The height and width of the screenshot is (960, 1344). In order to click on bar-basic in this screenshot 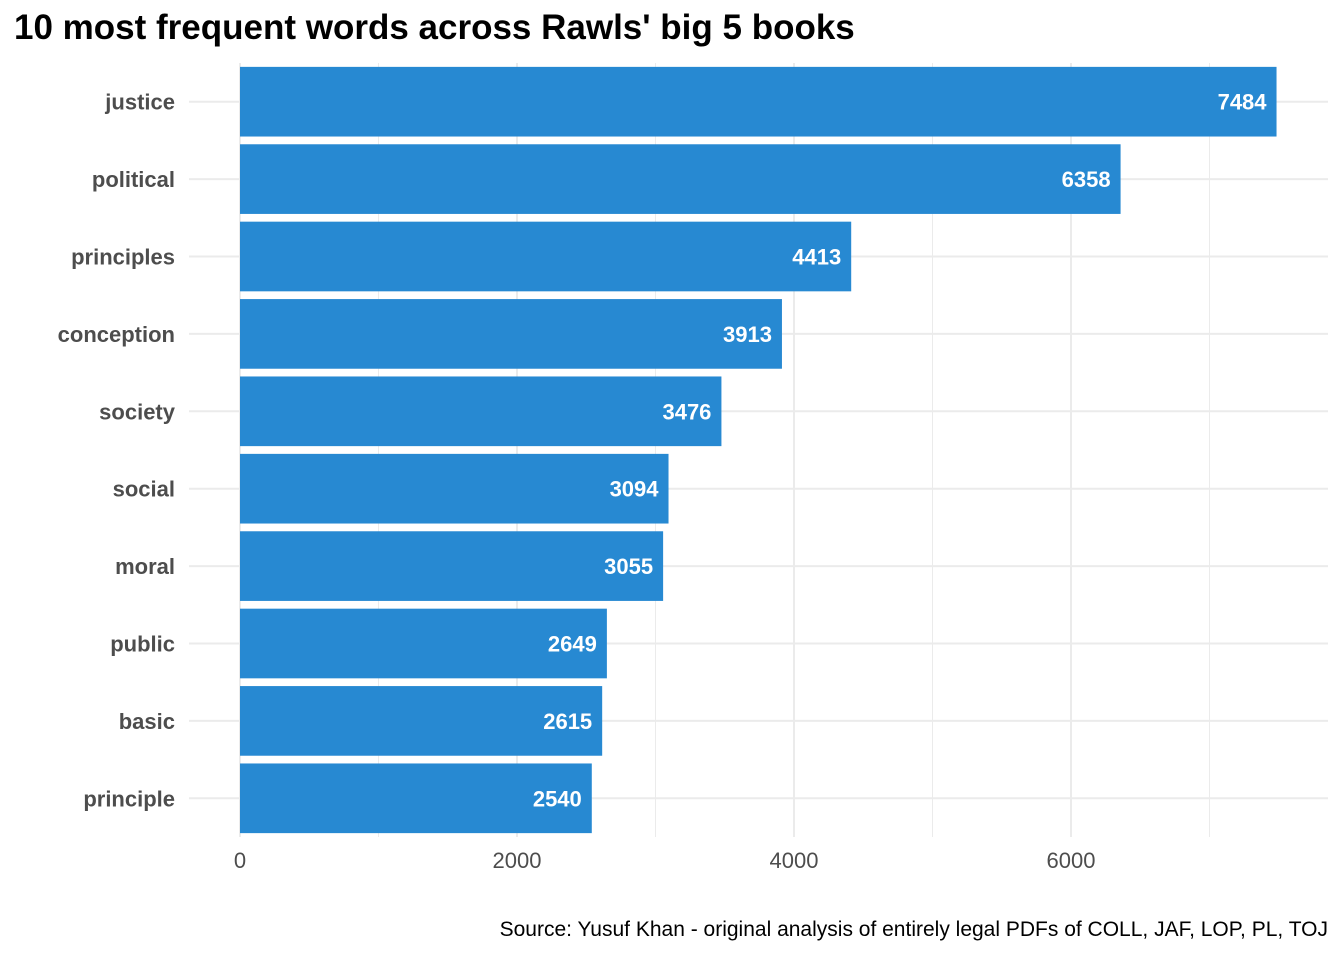, I will do `click(421, 721)`.